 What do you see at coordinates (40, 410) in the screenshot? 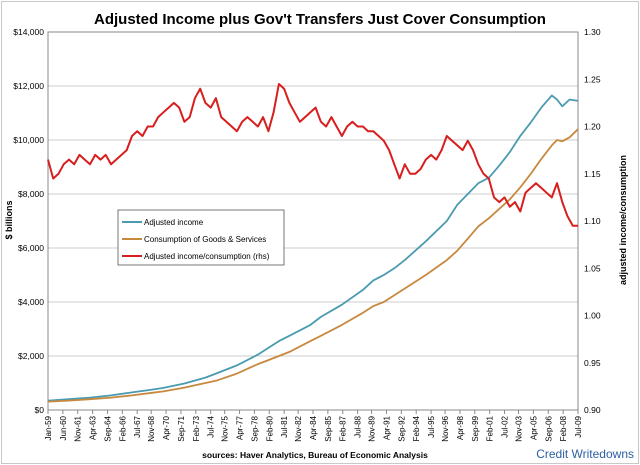
I see `y-tick-label: $0` at bounding box center [40, 410].